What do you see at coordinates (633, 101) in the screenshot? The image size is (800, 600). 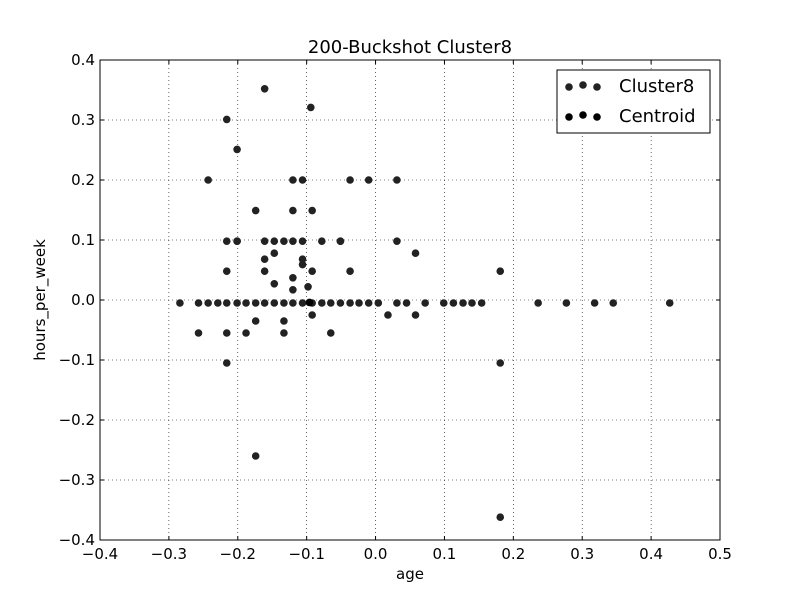 I see `legend-box` at bounding box center [633, 101].